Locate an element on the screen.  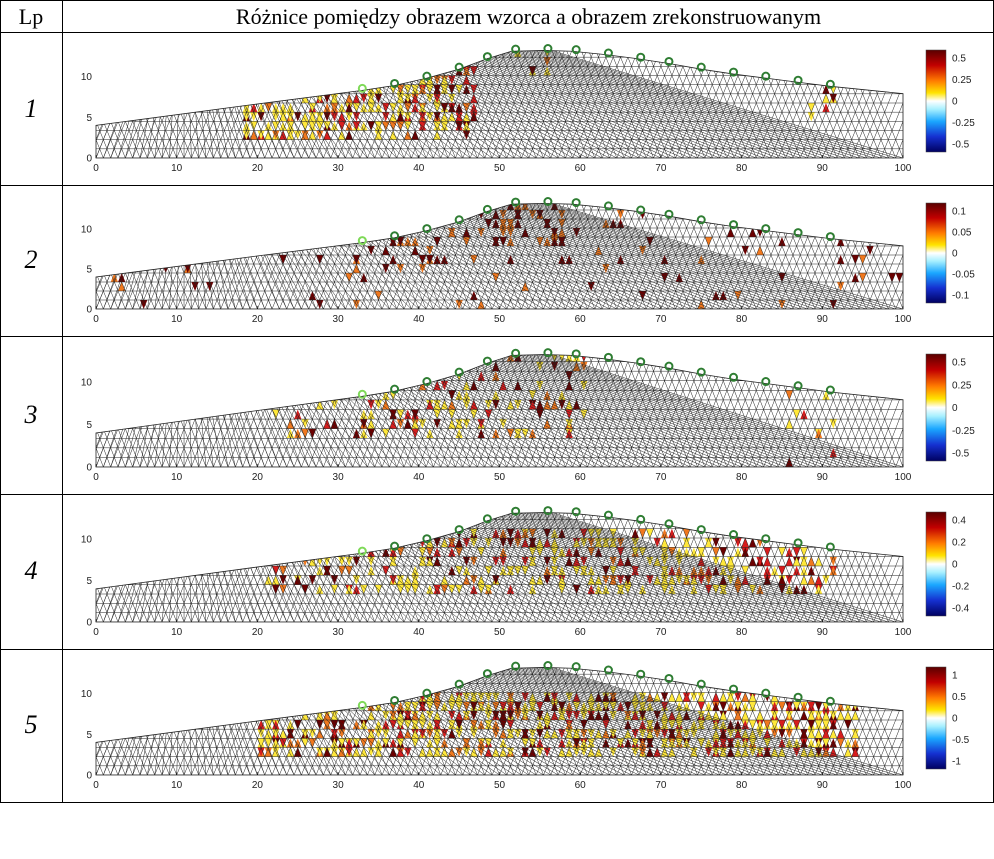
colorbar-tick-label: 0 is located at coordinates (955, 102).